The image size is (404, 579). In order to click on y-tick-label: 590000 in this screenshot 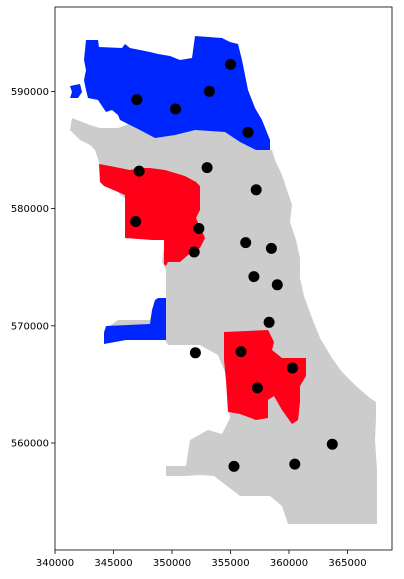, I will do `click(30, 92)`.